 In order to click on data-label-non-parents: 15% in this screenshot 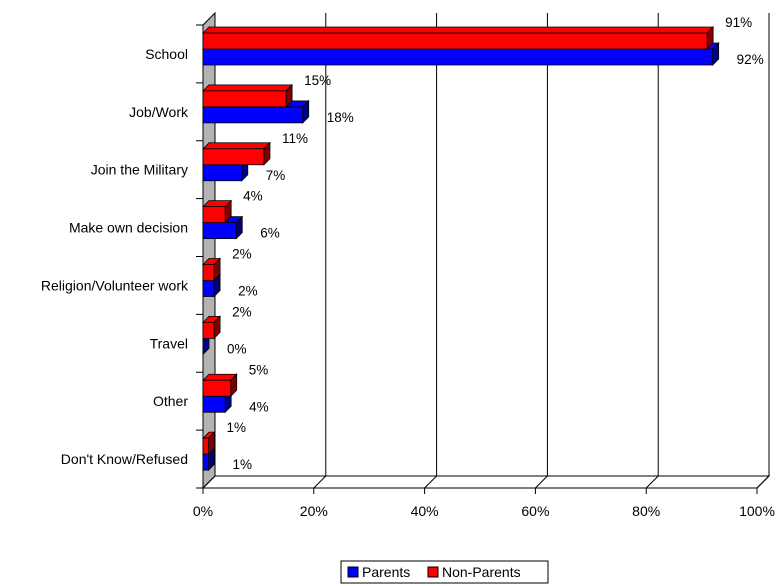, I will do `click(317, 80)`.